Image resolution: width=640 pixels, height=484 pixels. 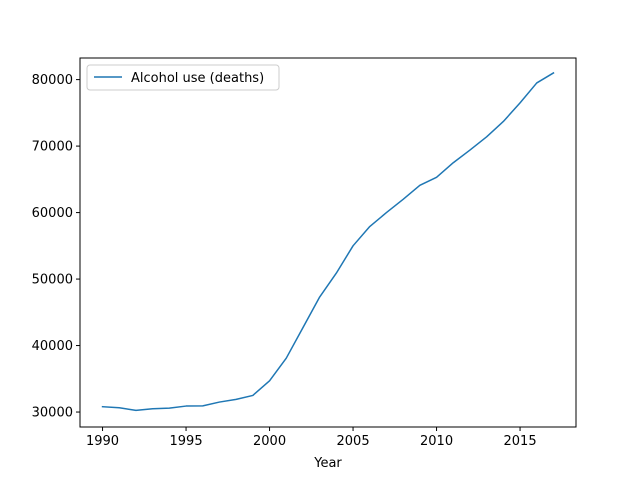 What do you see at coordinates (52, 346) in the screenshot?
I see `y-tick-label: 40000` at bounding box center [52, 346].